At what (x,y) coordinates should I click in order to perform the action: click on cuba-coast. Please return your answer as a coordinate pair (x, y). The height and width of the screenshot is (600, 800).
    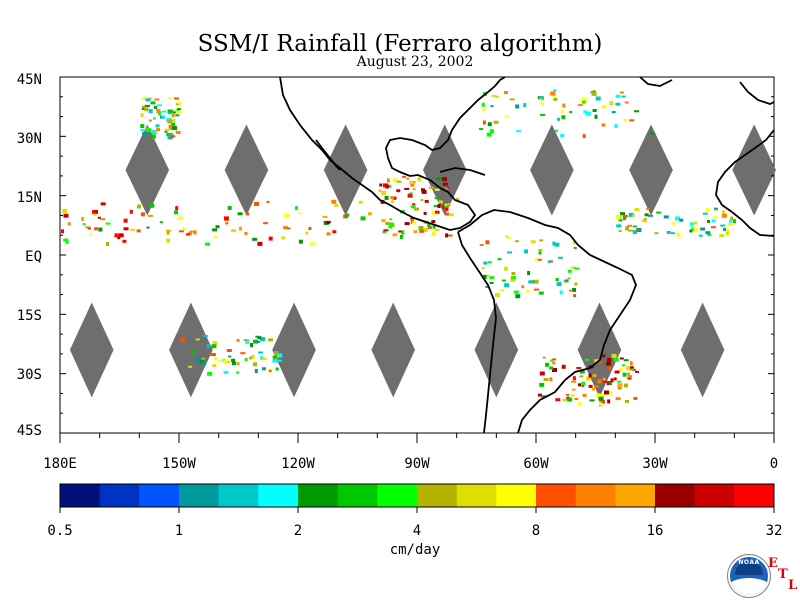
    Looking at the image, I should click on (462, 171).